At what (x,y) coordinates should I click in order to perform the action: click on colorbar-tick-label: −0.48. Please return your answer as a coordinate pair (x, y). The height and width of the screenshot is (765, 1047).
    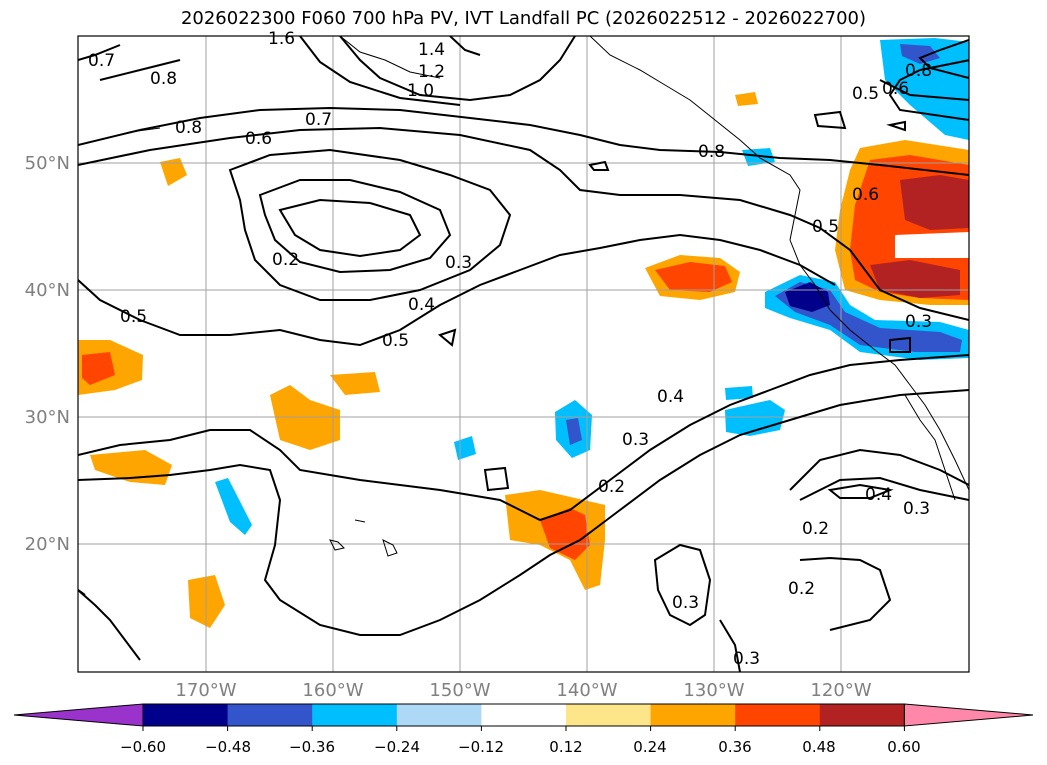
    Looking at the image, I should click on (228, 747).